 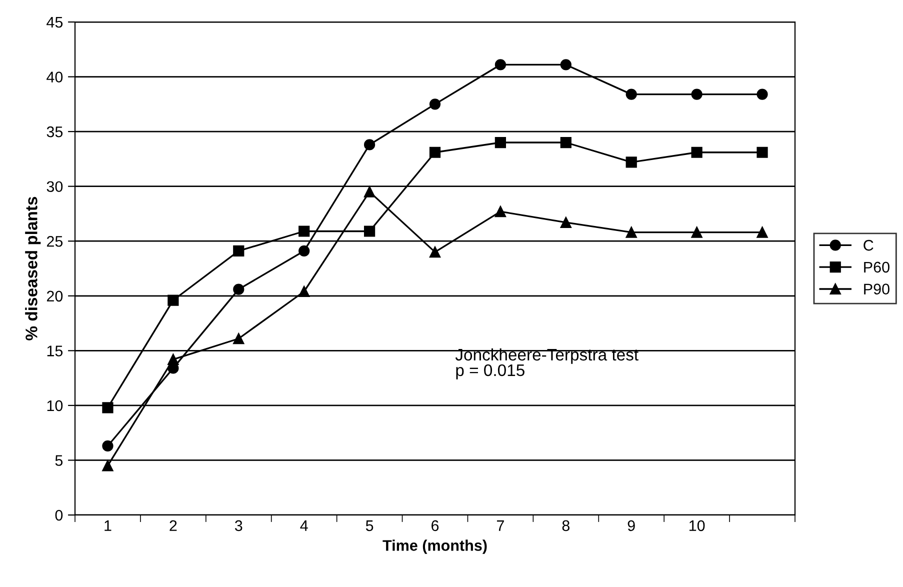 I want to click on y-tick-label: 25, so click(x=54, y=241).